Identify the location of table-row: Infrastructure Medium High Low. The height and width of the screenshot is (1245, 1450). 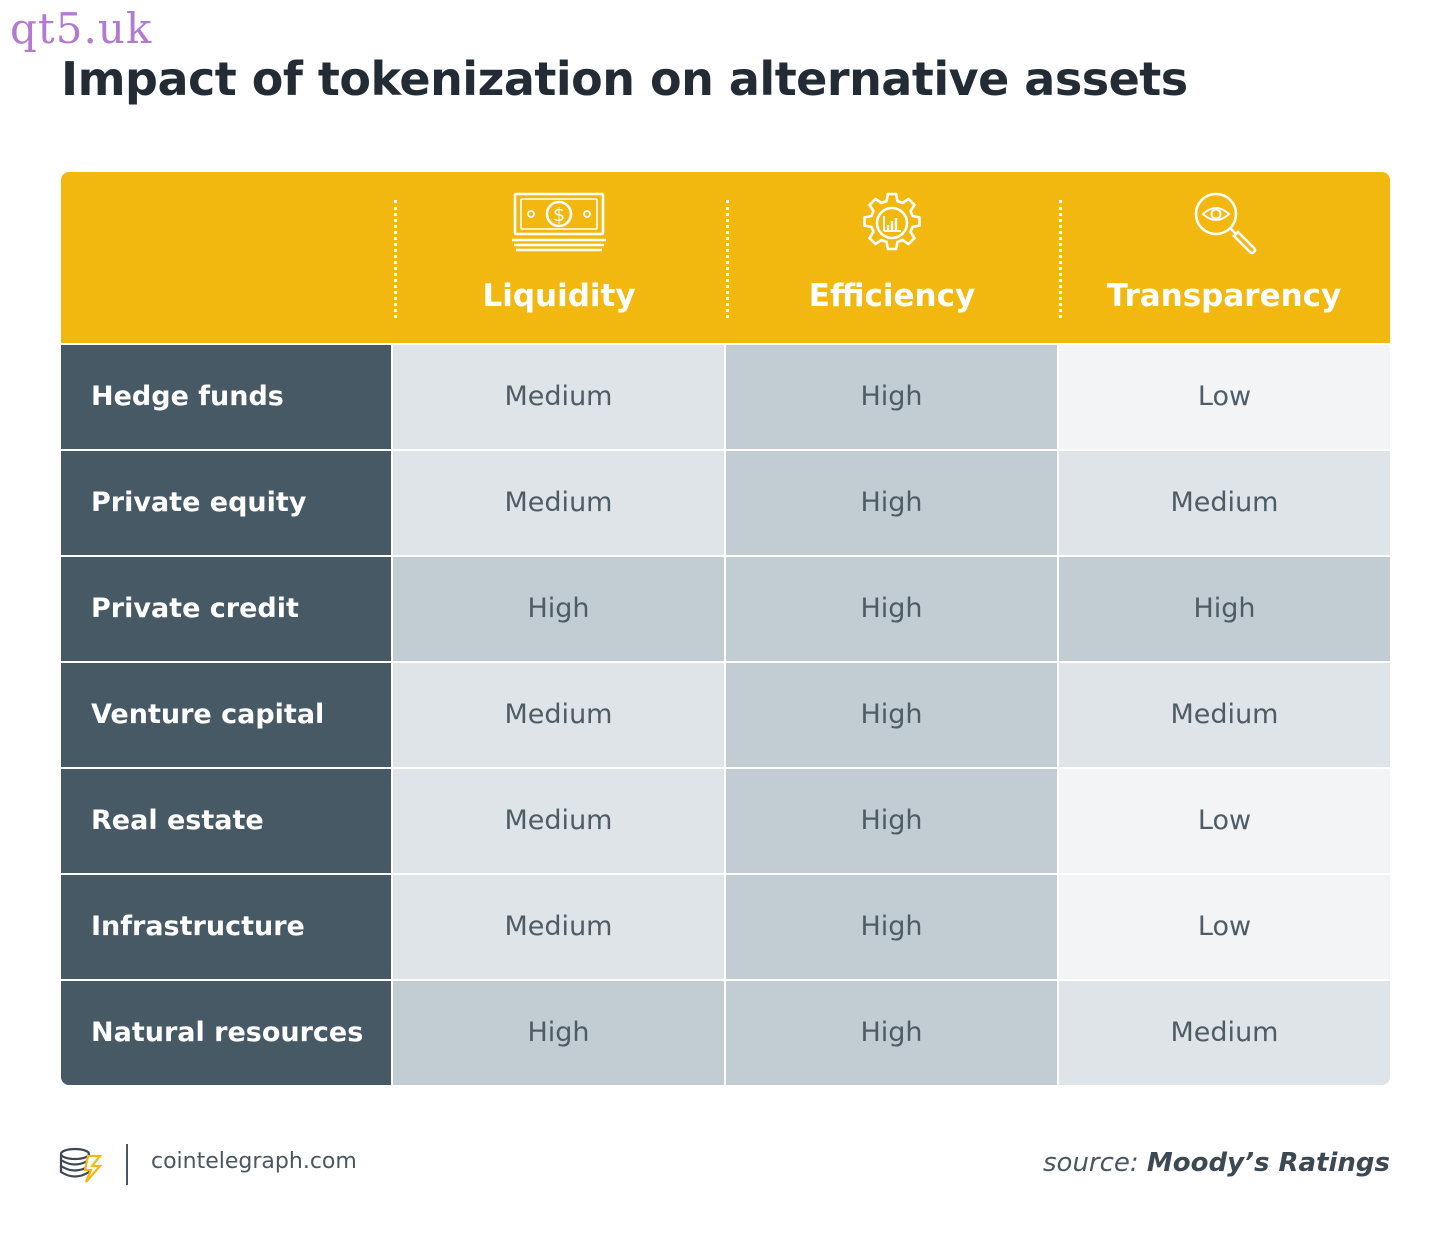
(725, 927).